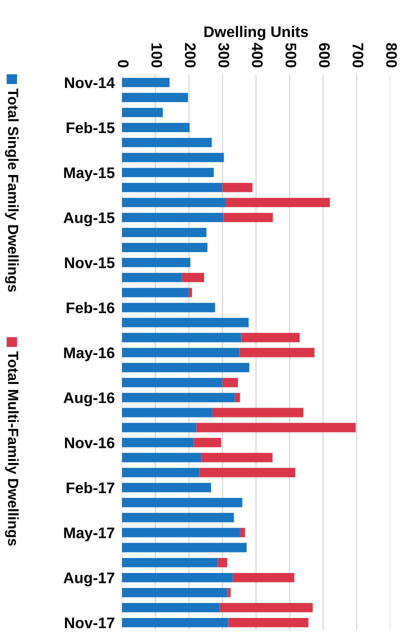 The height and width of the screenshot is (641, 409). I want to click on x-tick-label: 500, so click(290, 55).